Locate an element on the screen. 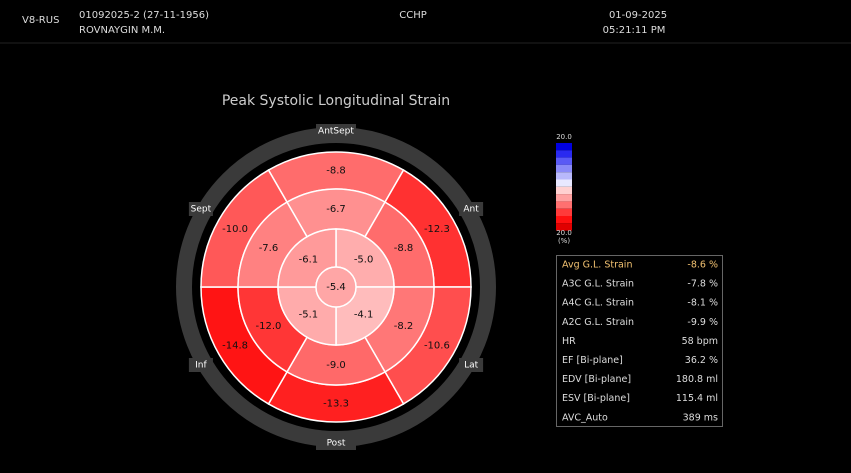  row-value: 180.8 ml is located at coordinates (697, 379).